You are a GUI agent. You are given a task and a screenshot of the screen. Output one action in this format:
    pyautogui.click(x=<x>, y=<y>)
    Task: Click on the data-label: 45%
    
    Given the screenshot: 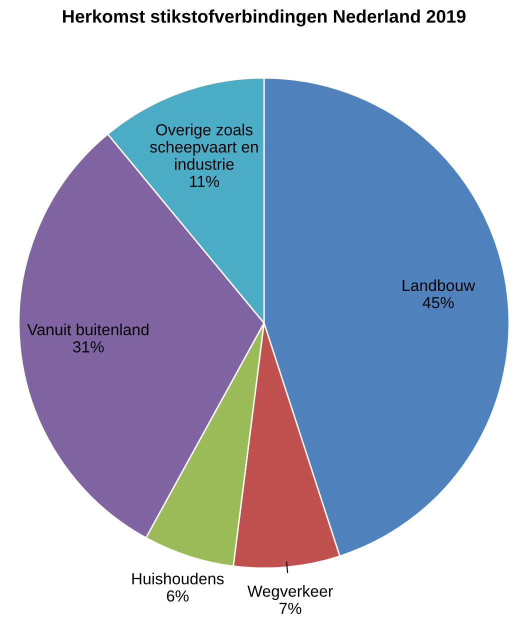 What is the action you would take?
    pyautogui.click(x=438, y=302)
    